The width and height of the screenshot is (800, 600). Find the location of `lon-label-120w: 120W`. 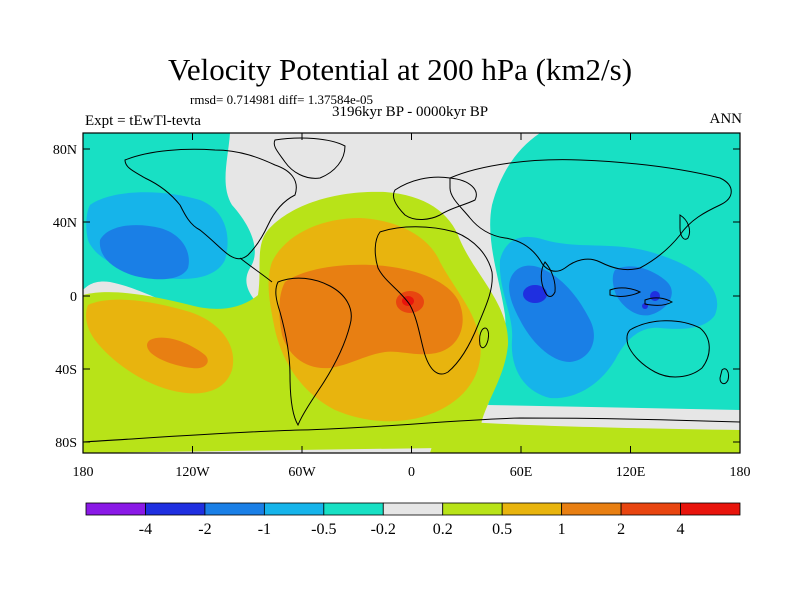

lon-label-120w: 120W is located at coordinates (192, 472).